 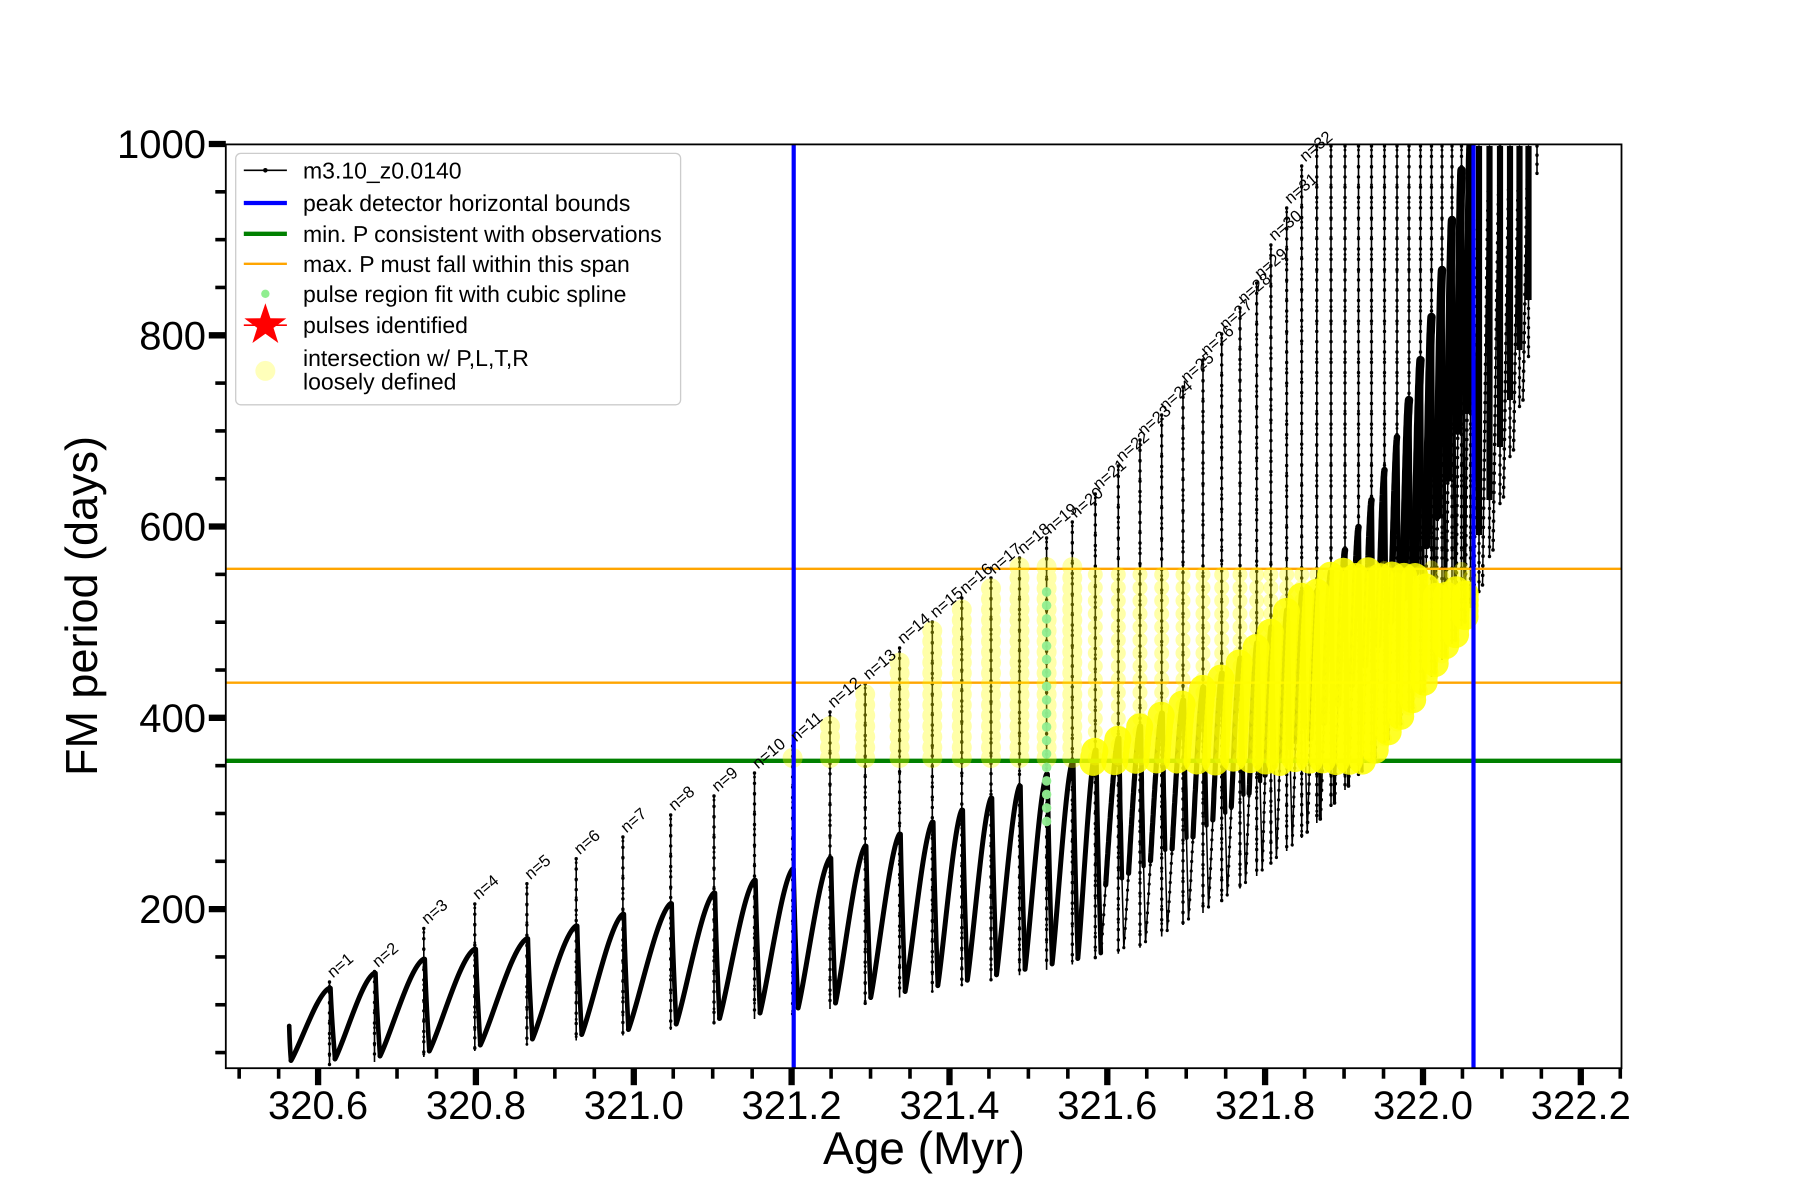 I want to click on svg-text: 322.0, so click(x=1423, y=1106).